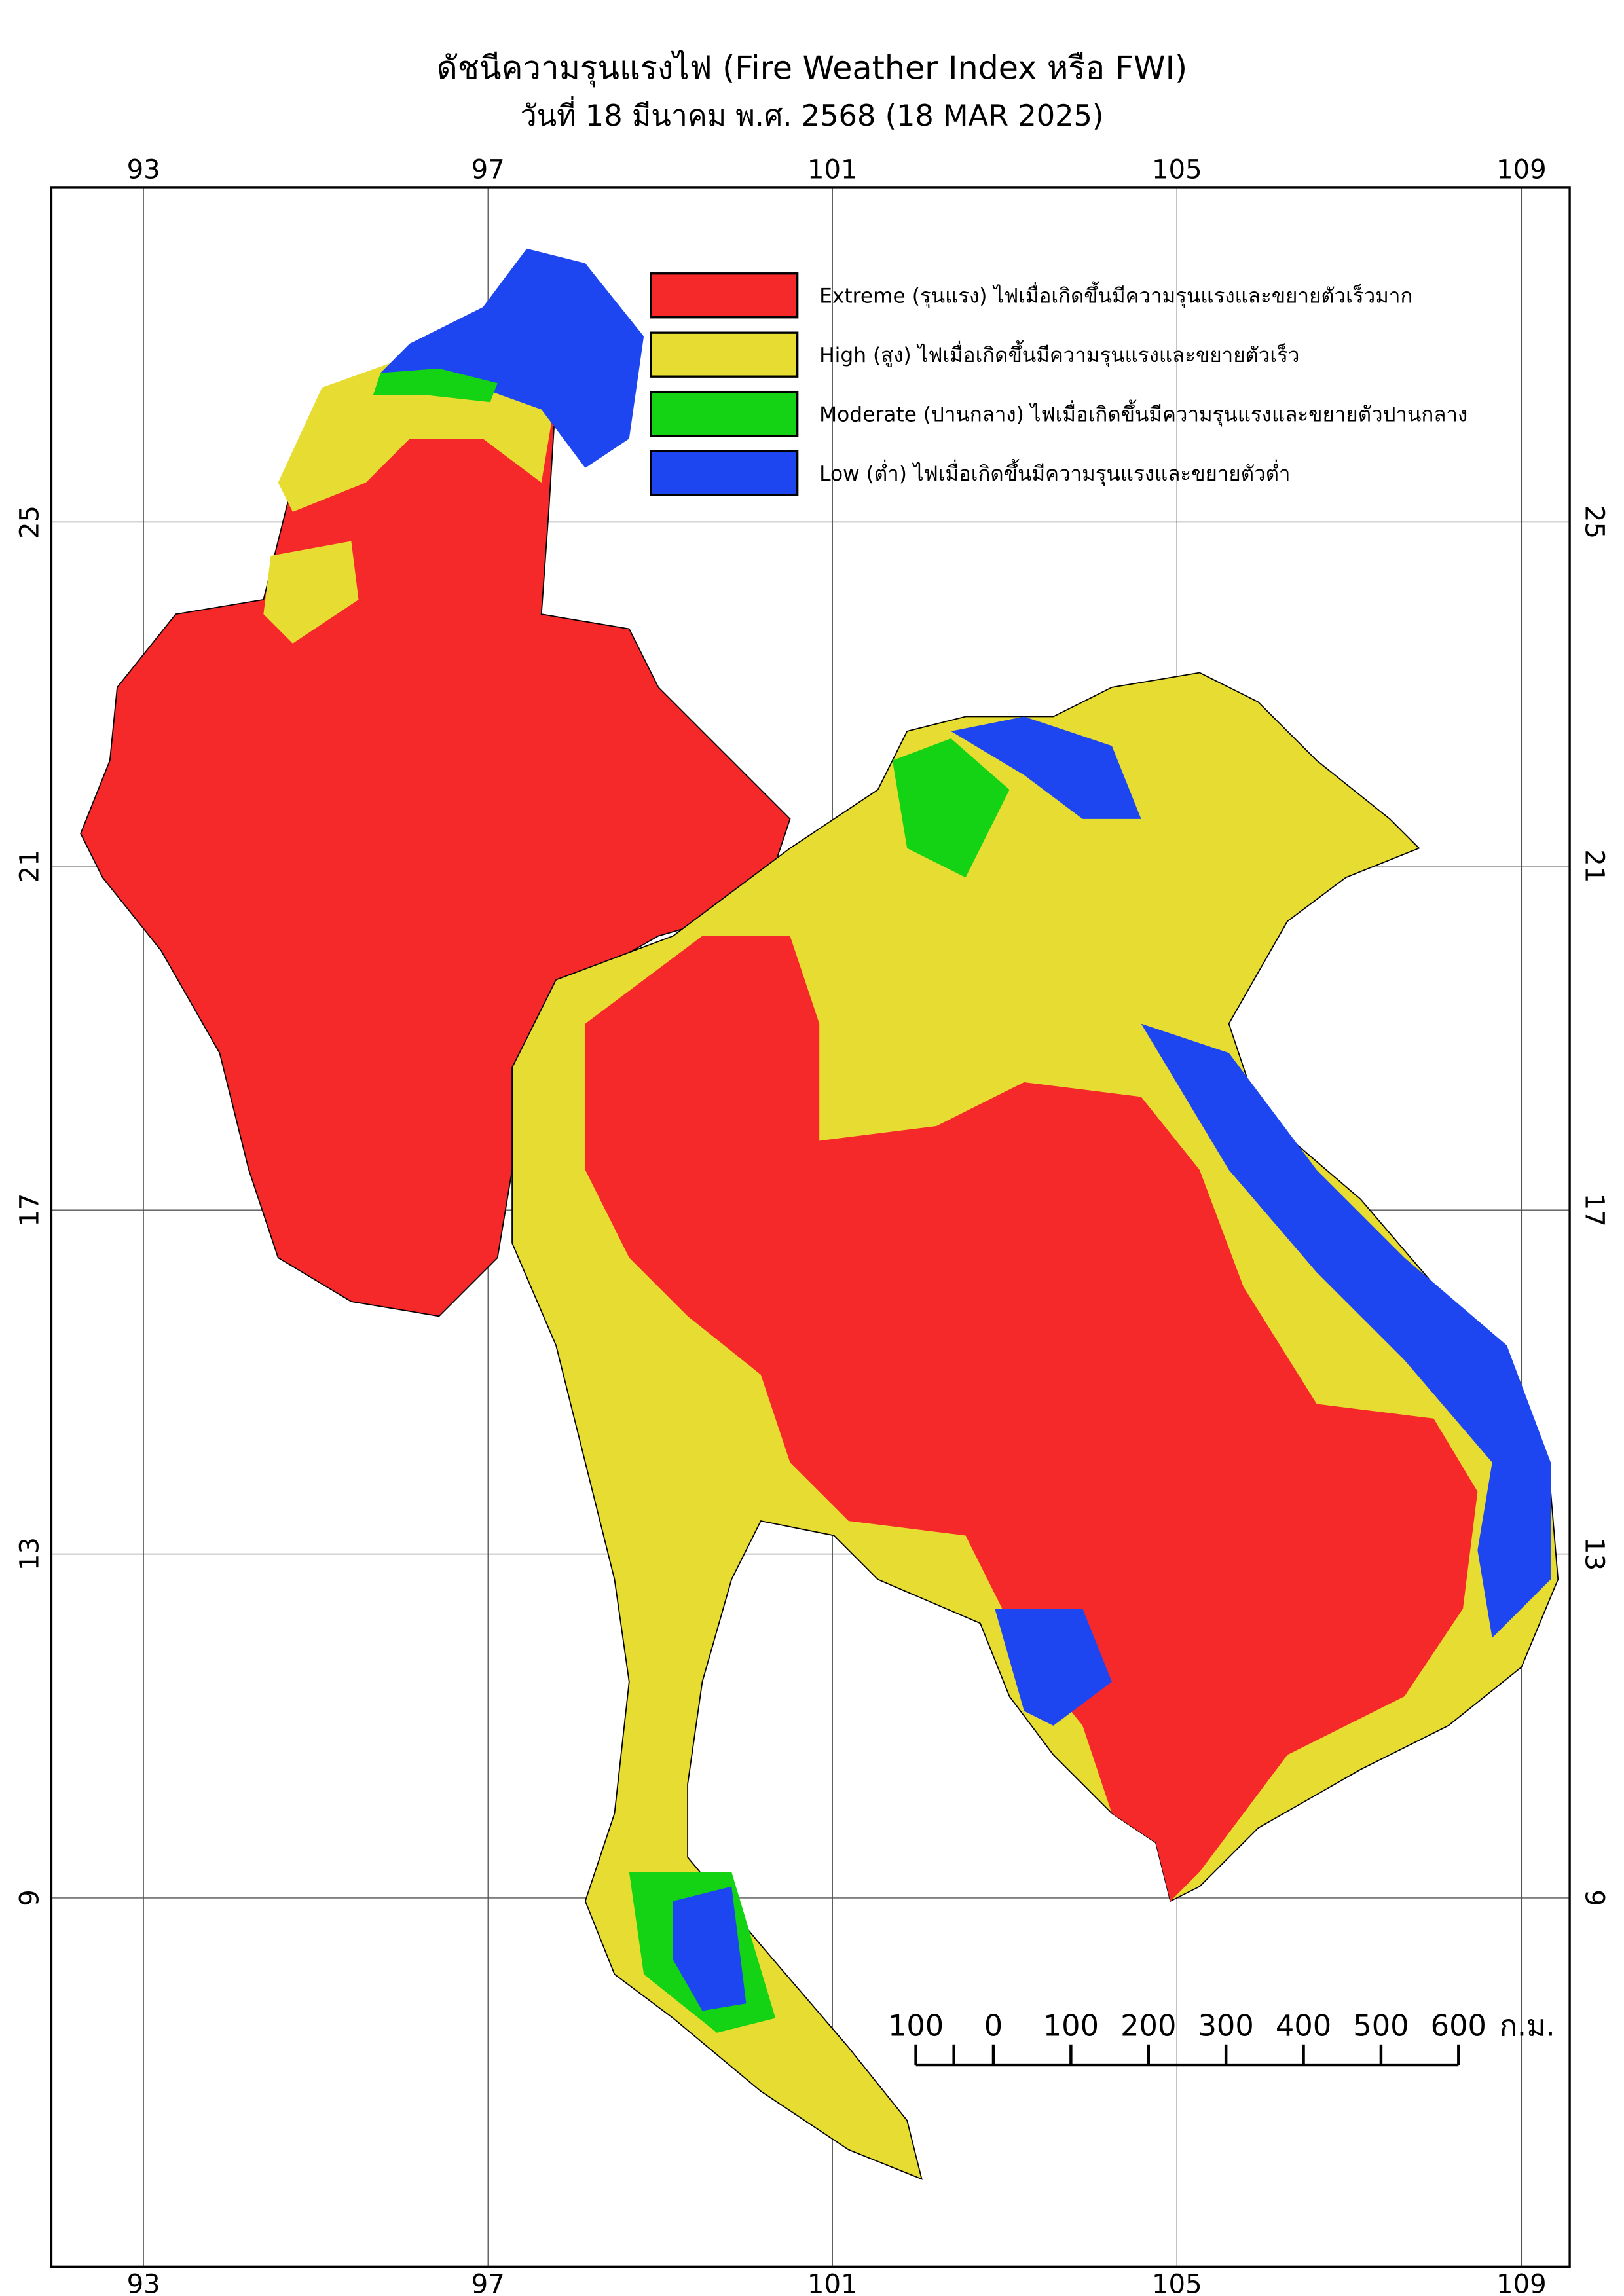  Describe the element at coordinates (311, 592) in the screenshot. I see `region-myanmar-high` at that location.